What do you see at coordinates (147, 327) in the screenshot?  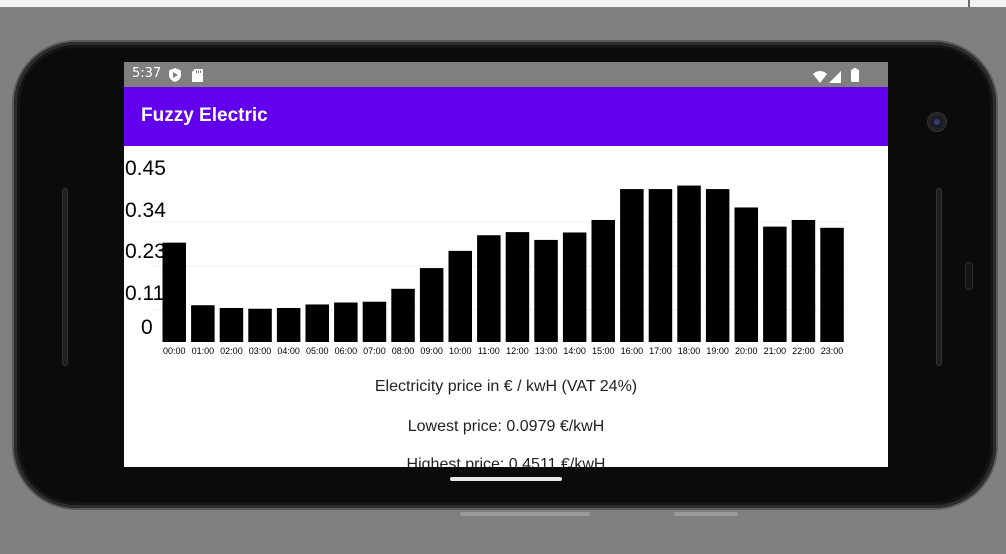 I see `y-tick-label: 0` at bounding box center [147, 327].